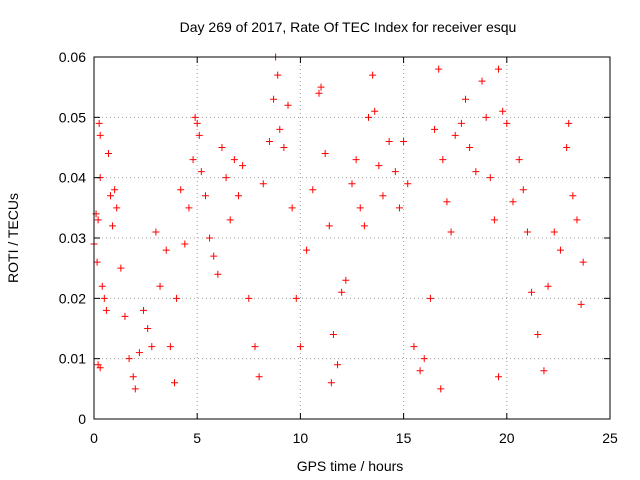  What do you see at coordinates (72, 57) in the screenshot?
I see `y-tick-label: 0.06` at bounding box center [72, 57].